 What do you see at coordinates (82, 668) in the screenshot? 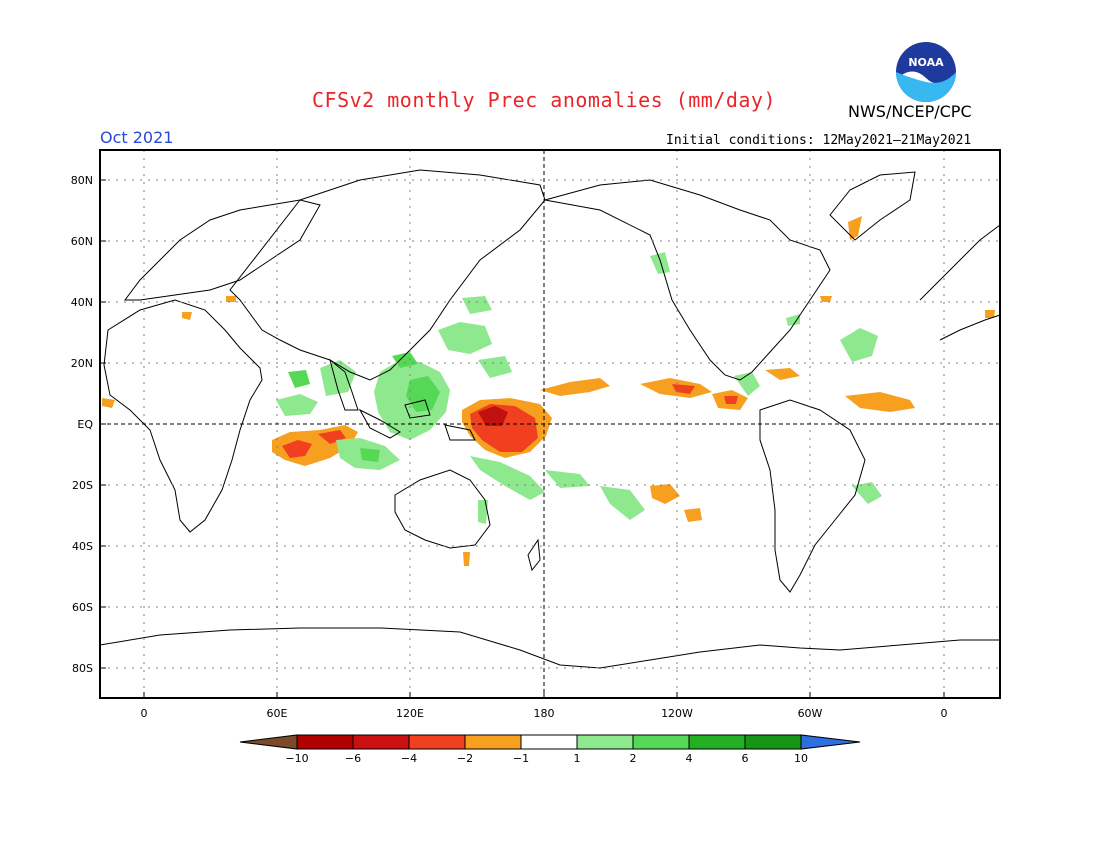
I see `lat-label: 80S` at bounding box center [82, 668].